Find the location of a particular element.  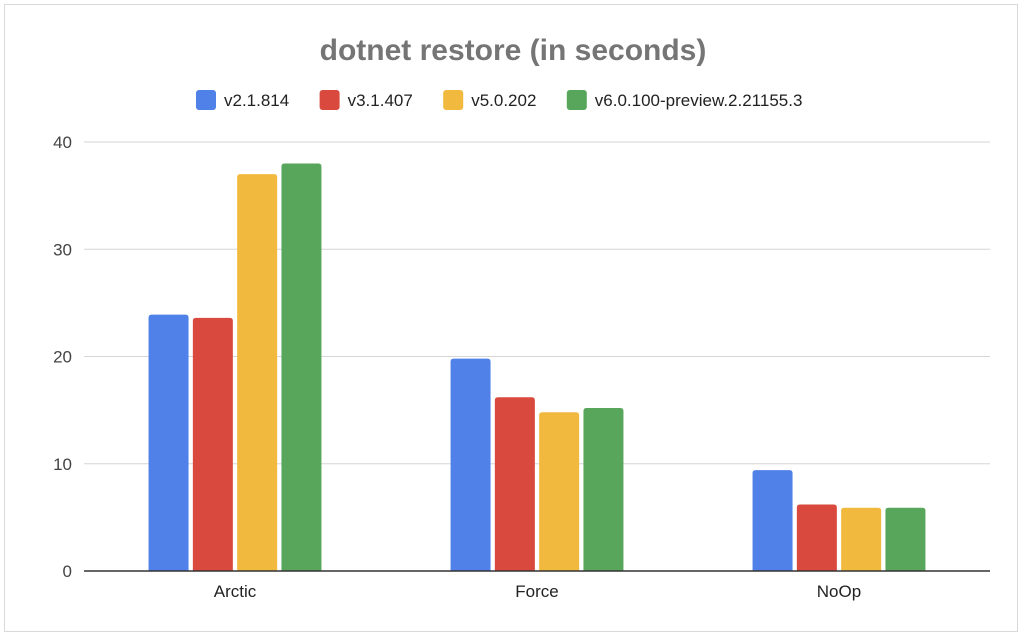

x-category-label: Force is located at coordinates (536, 591).